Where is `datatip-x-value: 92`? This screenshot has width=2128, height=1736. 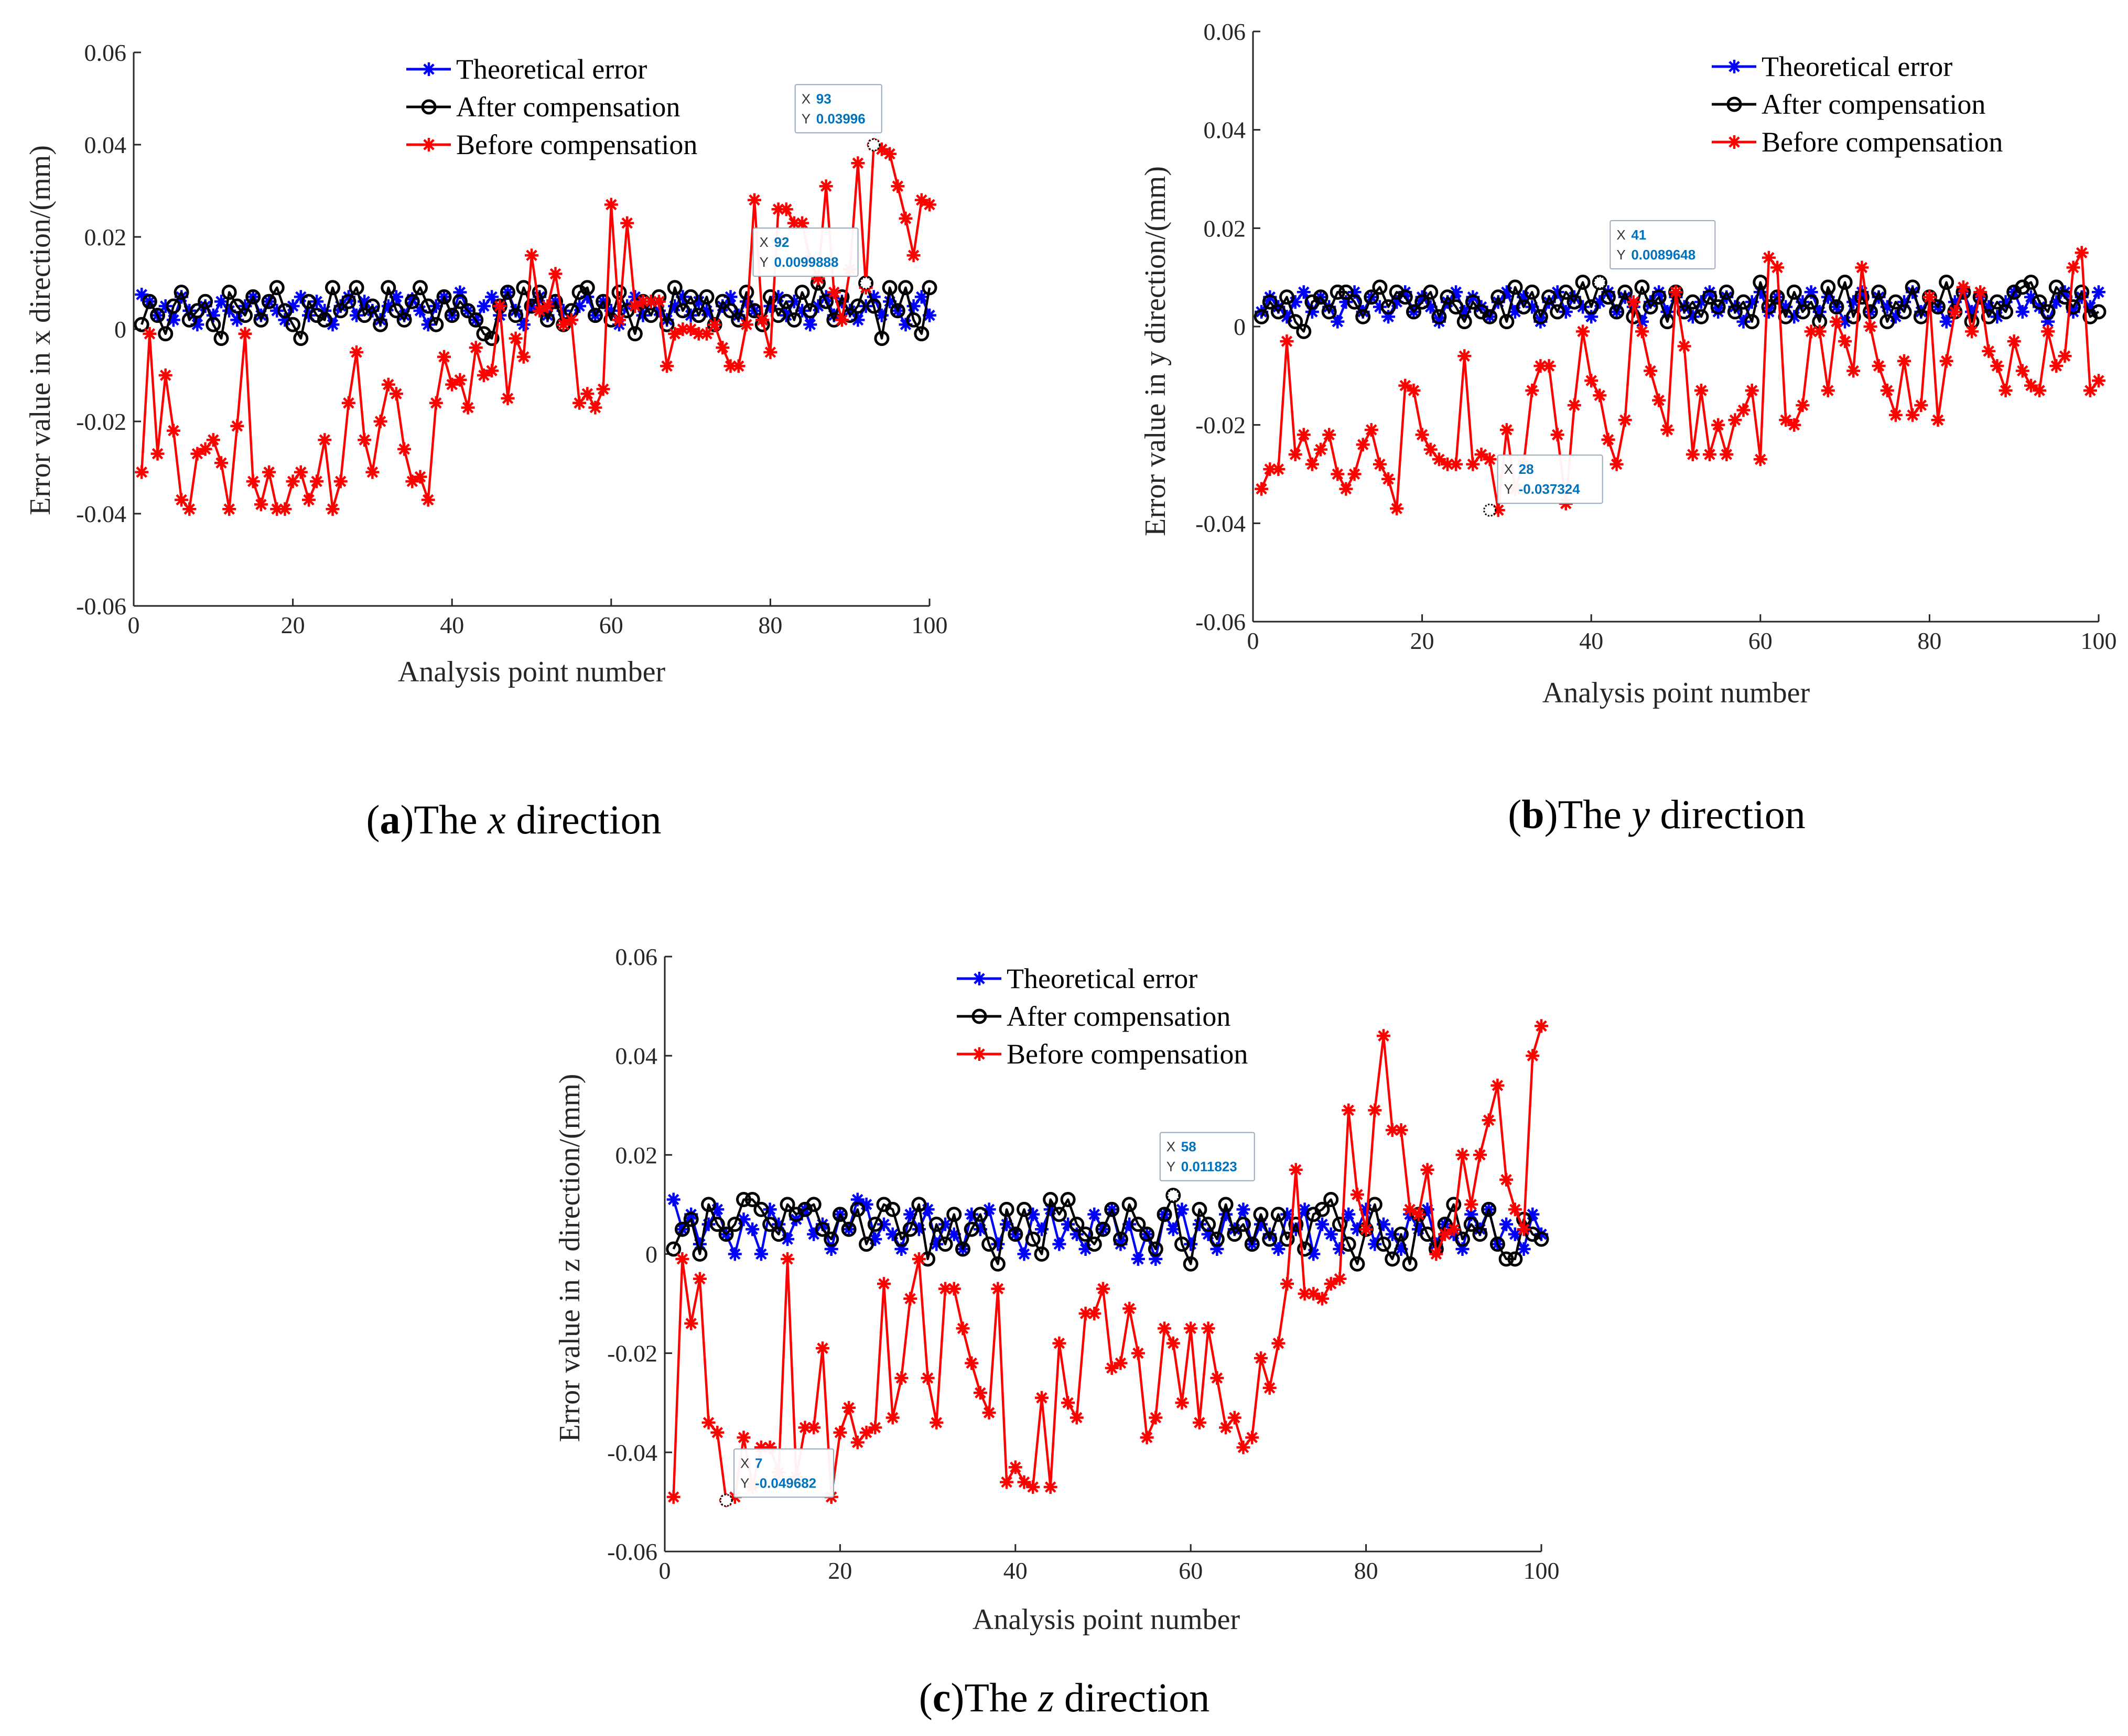
datatip-x-value: 92 is located at coordinates (782, 242).